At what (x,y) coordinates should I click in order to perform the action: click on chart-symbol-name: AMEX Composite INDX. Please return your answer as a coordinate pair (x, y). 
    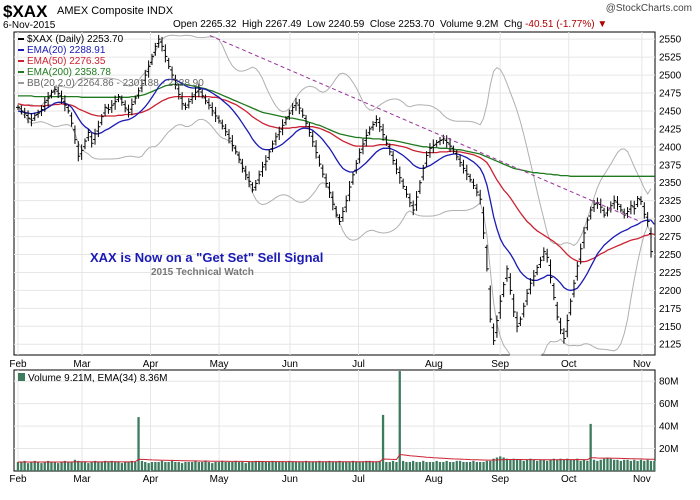
    Looking at the image, I should click on (115, 11).